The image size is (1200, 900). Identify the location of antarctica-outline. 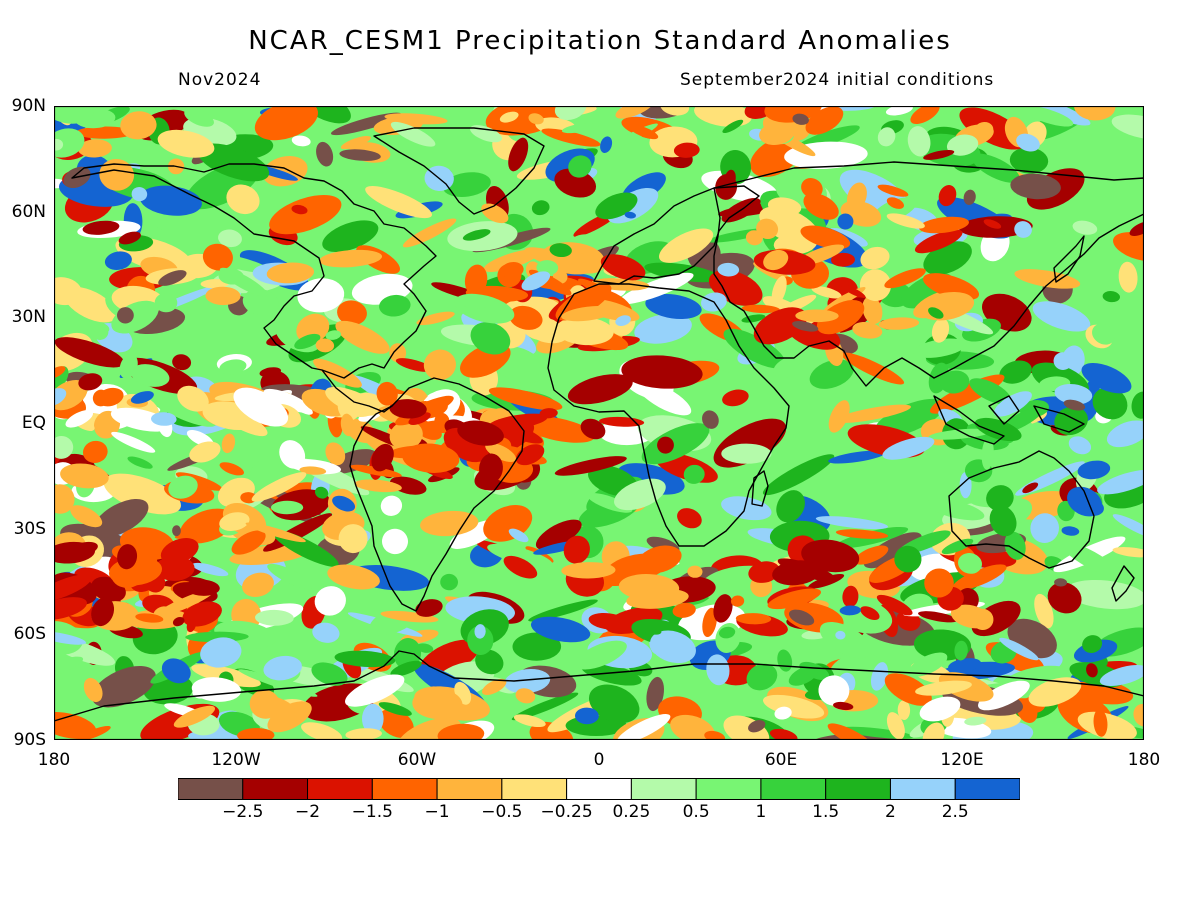
(599, 686).